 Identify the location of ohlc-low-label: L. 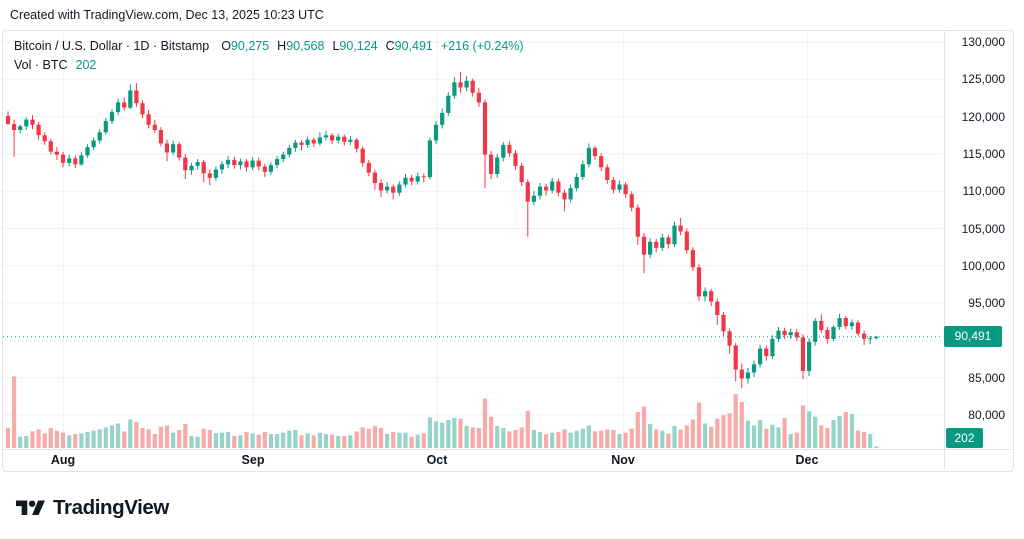
(336, 46).